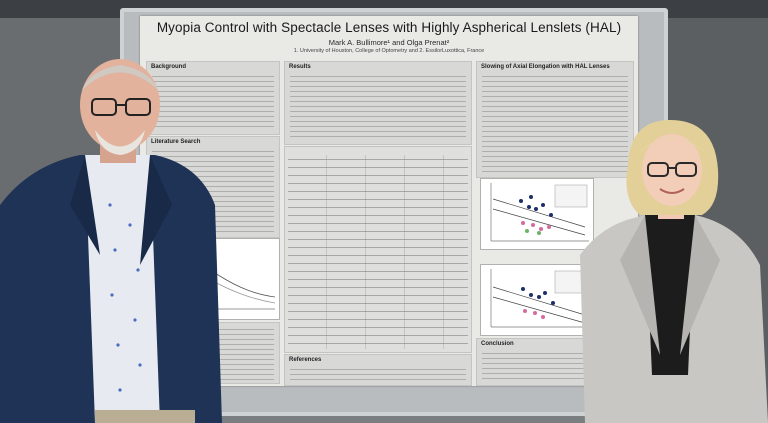  Describe the element at coordinates (539, 212) in the screenshot. I see `scatter-graphic-top` at that location.